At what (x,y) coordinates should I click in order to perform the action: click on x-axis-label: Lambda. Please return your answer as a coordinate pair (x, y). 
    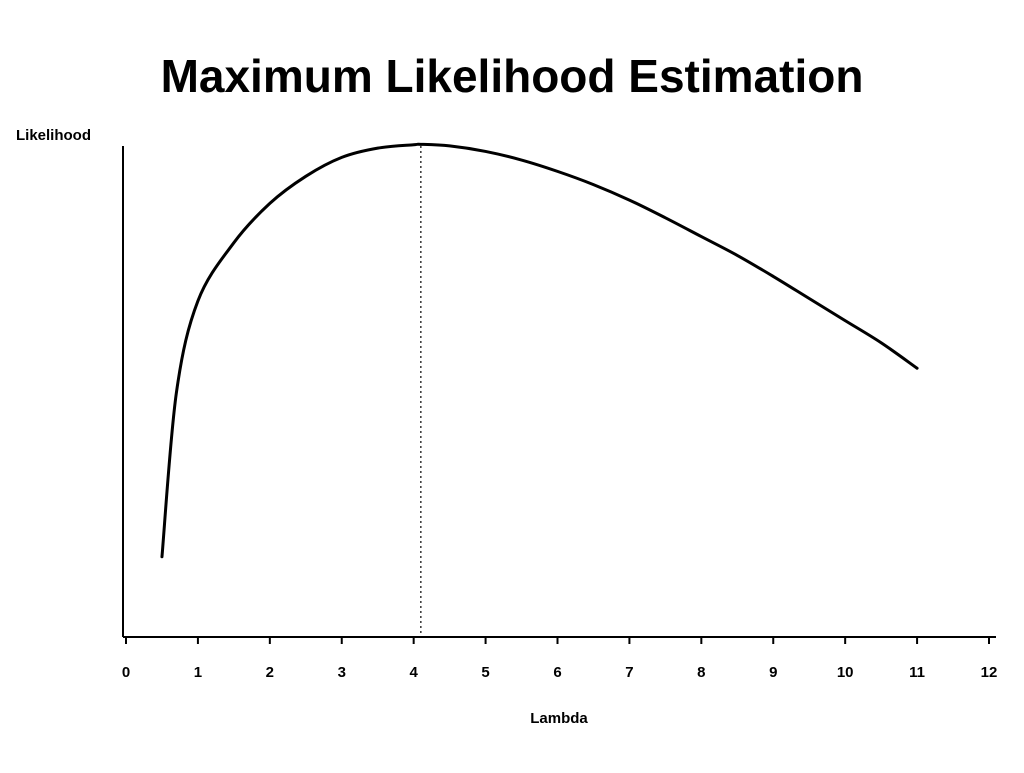
    Looking at the image, I should click on (559, 718).